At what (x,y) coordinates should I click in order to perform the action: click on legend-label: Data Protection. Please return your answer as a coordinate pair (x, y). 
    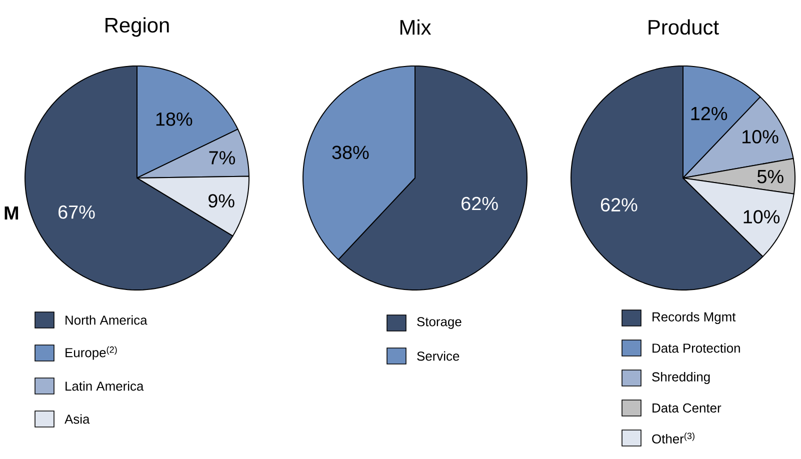
    Looking at the image, I should click on (696, 348).